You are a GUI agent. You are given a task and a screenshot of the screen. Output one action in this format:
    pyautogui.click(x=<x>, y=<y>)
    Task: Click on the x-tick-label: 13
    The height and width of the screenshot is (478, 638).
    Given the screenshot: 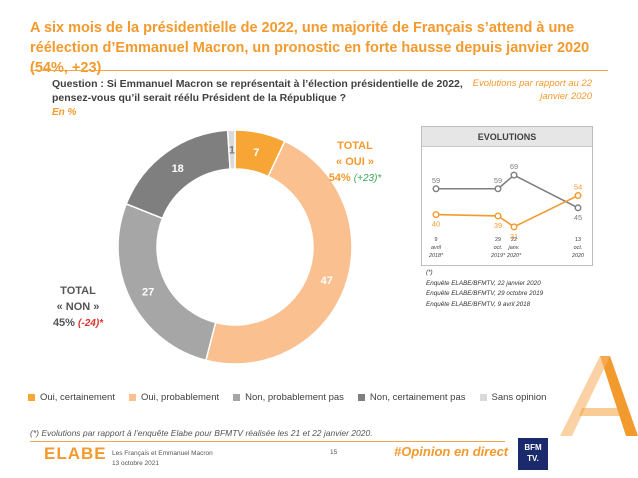 What is the action you would take?
    pyautogui.click(x=578, y=240)
    